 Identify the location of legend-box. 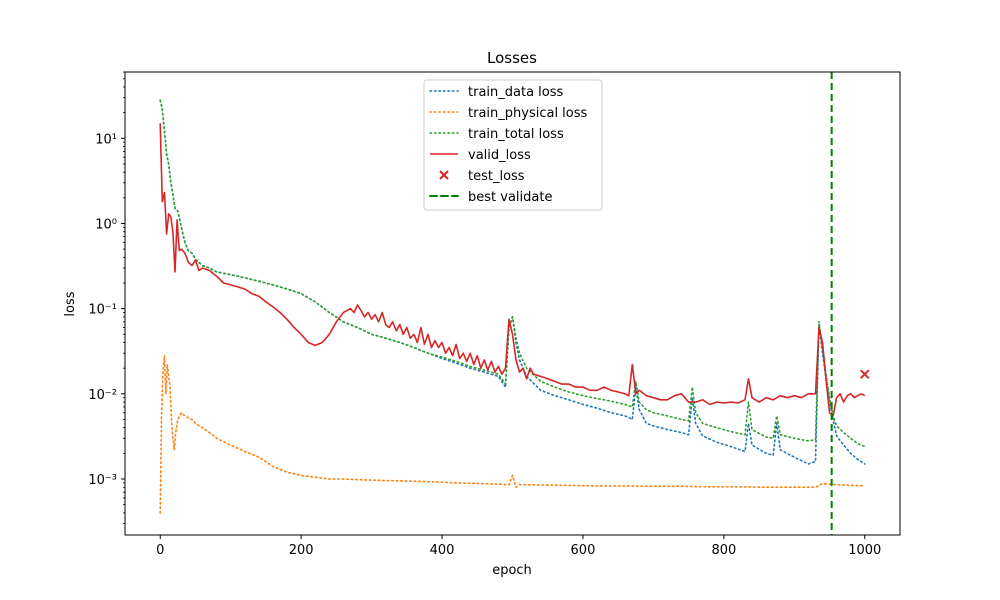
(513, 145).